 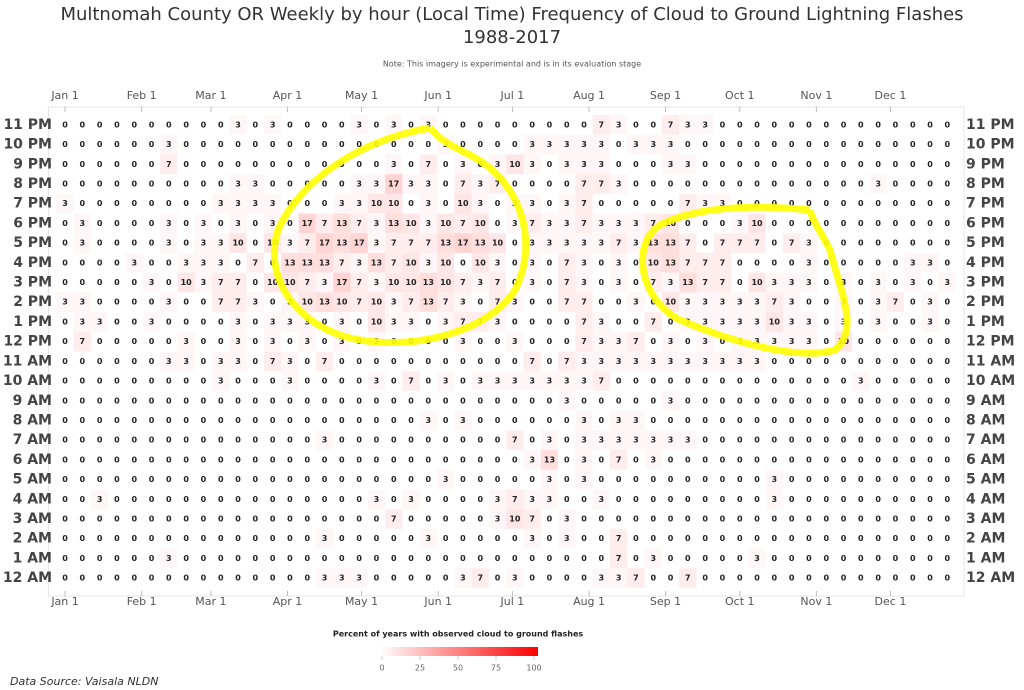 What do you see at coordinates (32, 322) in the screenshot?
I see `y-tick-label: 1 PM` at bounding box center [32, 322].